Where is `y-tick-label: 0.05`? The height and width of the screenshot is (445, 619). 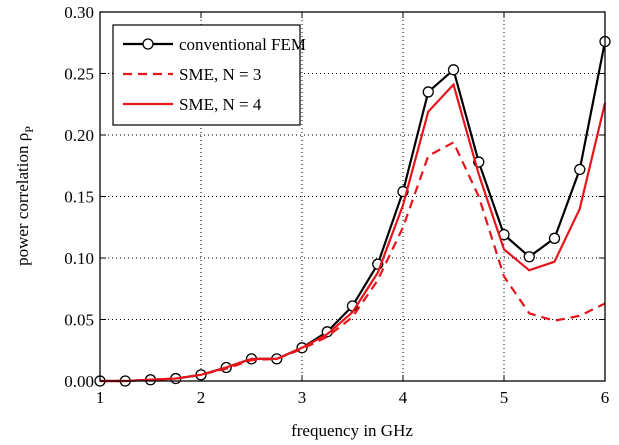
y-tick-label: 0.05 is located at coordinates (79, 320).